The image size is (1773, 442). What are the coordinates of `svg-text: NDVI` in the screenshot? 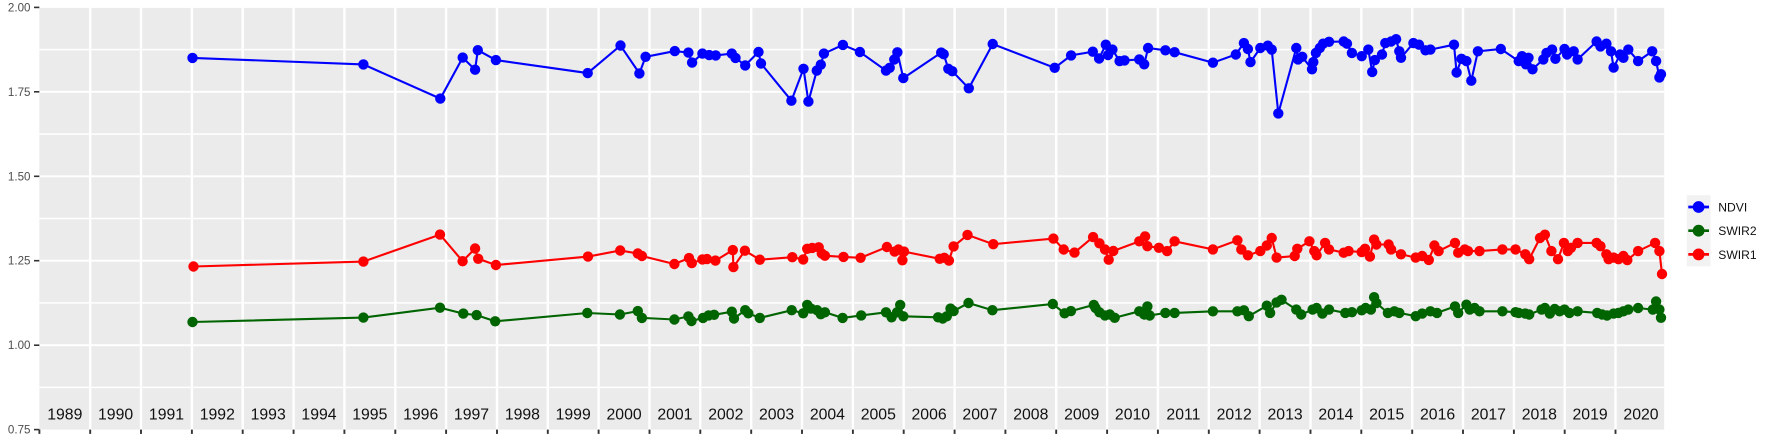 It's located at (1732, 207).